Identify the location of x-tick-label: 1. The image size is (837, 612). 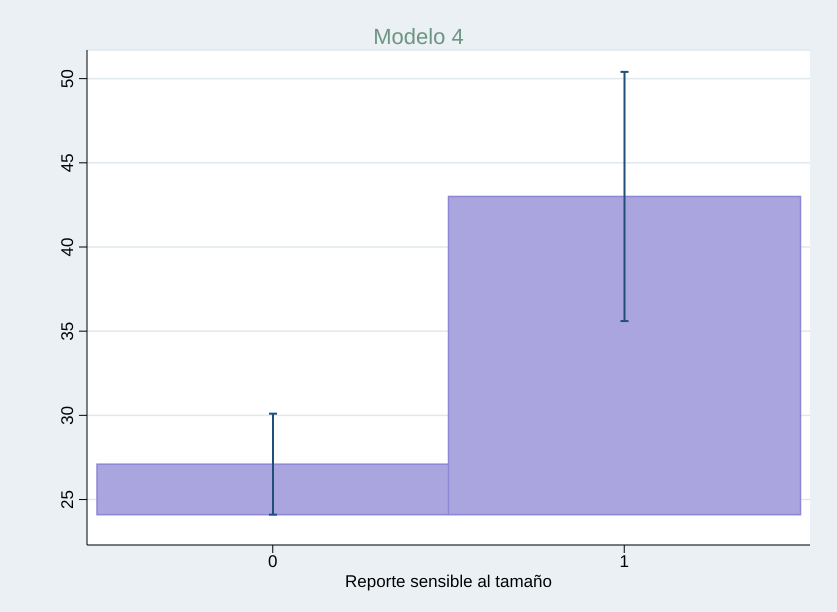
(624, 562).